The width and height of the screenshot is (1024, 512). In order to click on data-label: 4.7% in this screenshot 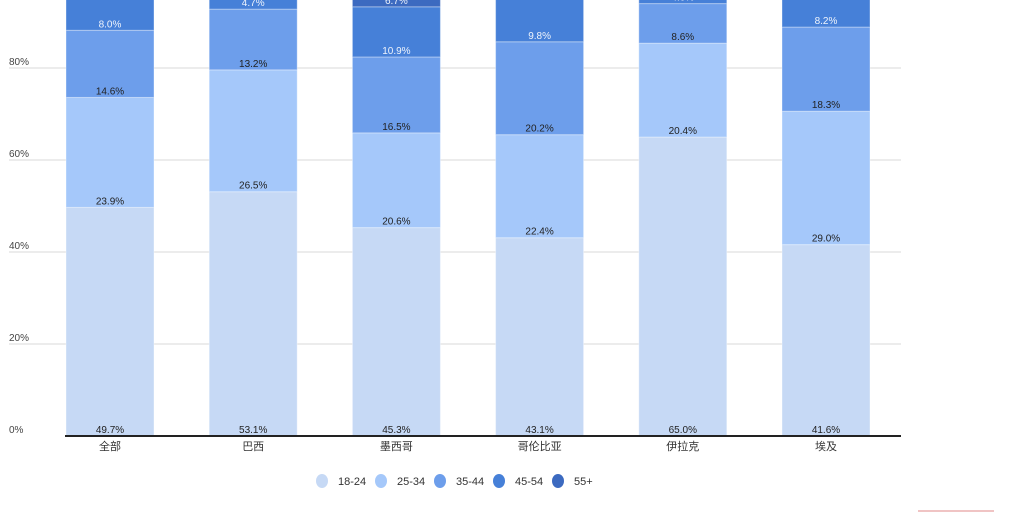, I will do `click(253, 4)`.